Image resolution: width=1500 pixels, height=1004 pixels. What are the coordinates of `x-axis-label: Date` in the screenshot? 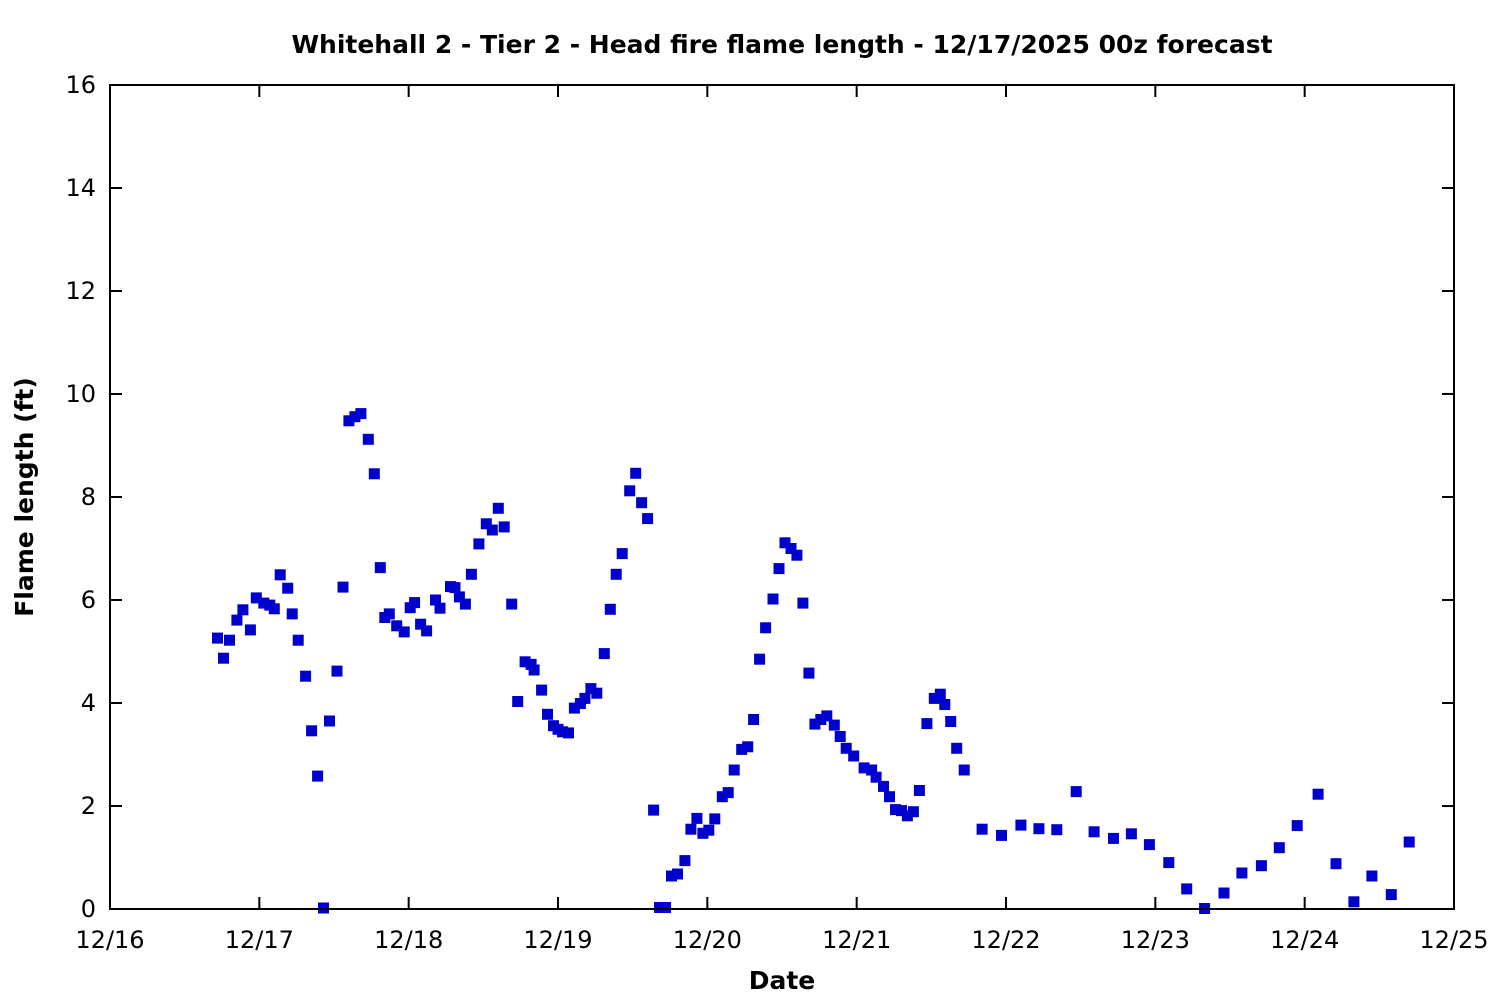 It's located at (782, 980).